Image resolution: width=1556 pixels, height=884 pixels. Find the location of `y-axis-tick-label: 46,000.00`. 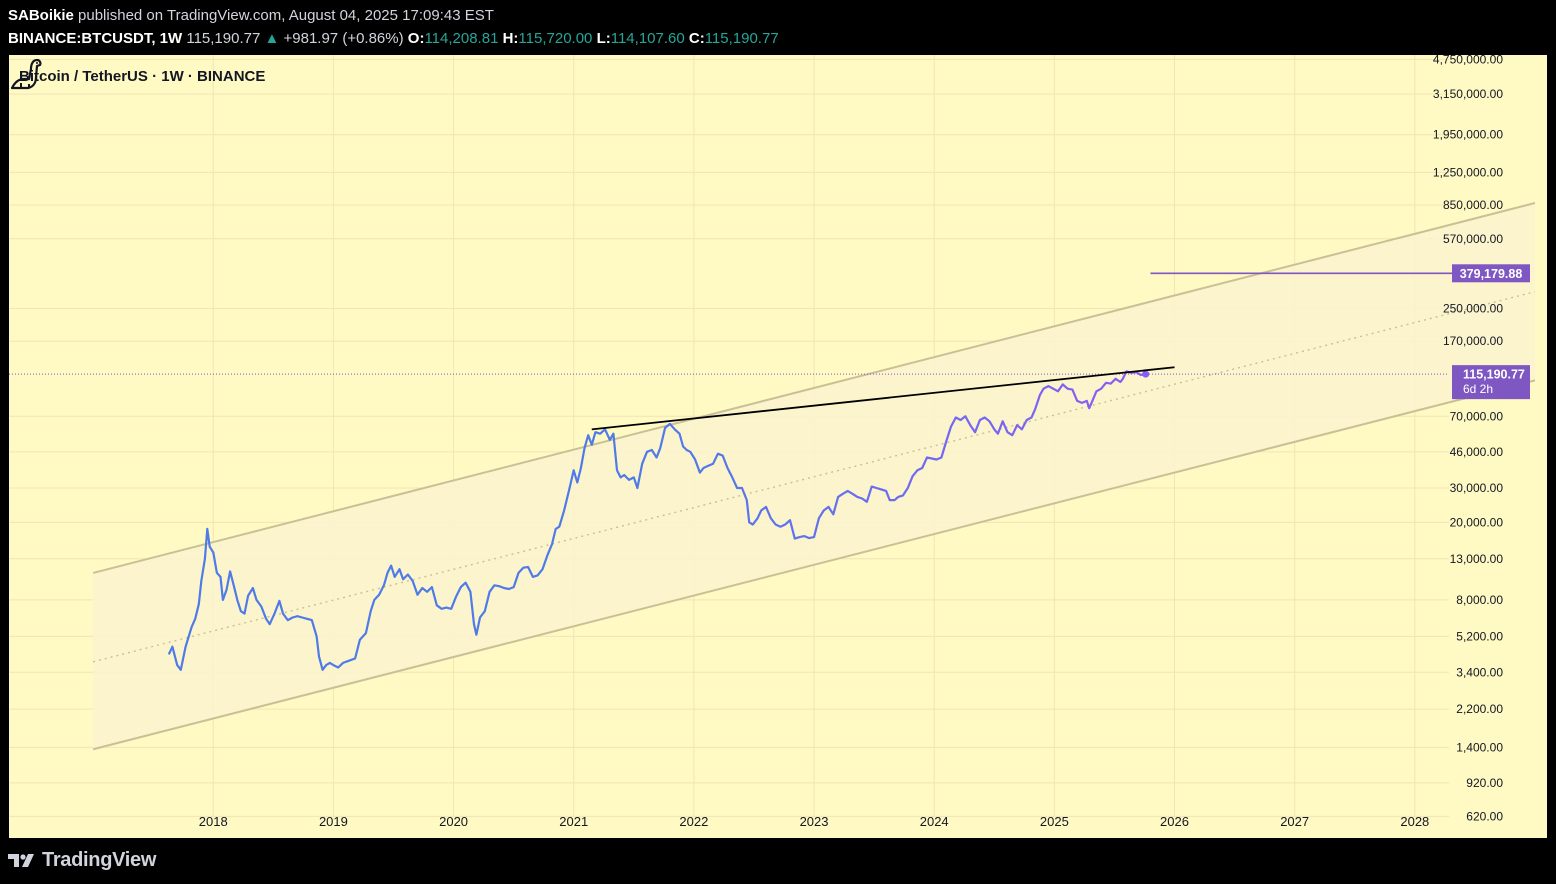

y-axis-tick-label: 46,000.00 is located at coordinates (1477, 452).